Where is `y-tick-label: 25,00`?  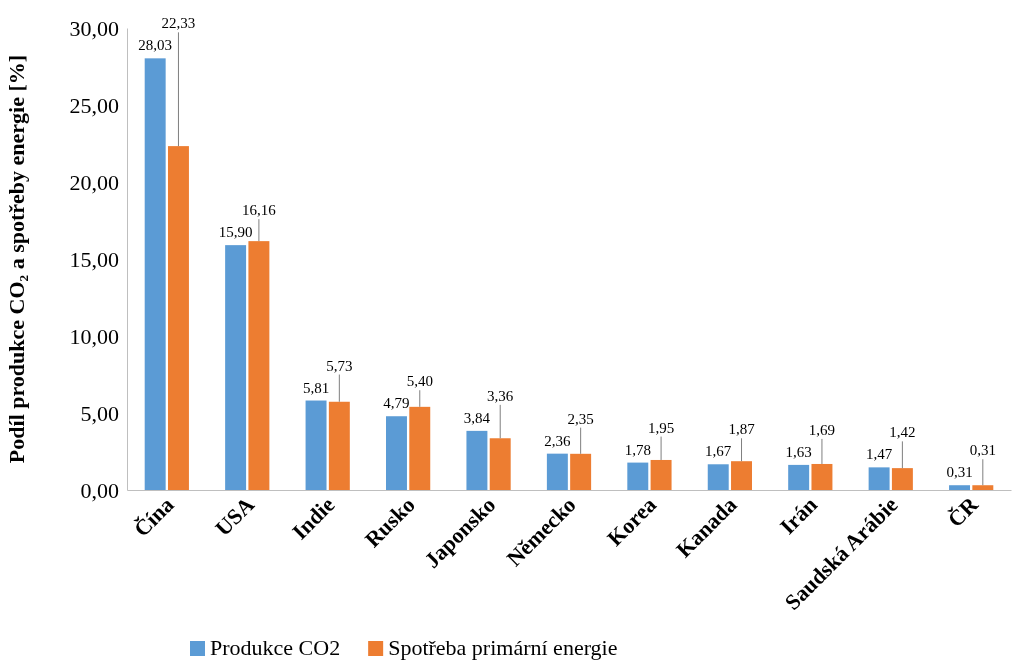
y-tick-label: 25,00 is located at coordinates (94, 105).